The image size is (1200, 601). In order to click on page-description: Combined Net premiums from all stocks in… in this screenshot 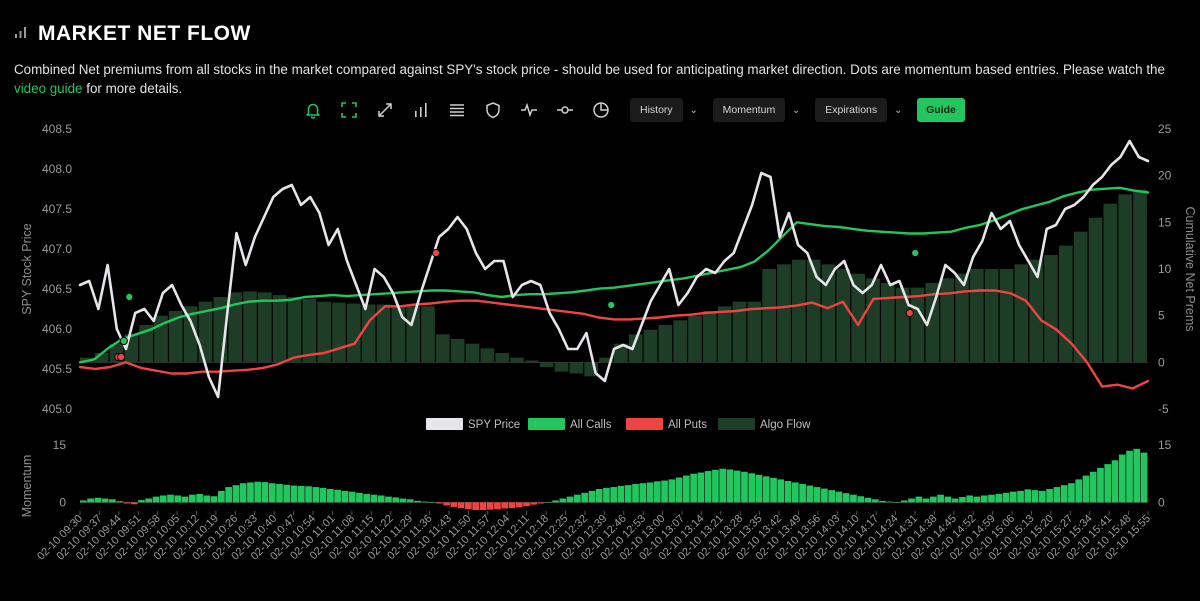, I will do `click(601, 79)`.